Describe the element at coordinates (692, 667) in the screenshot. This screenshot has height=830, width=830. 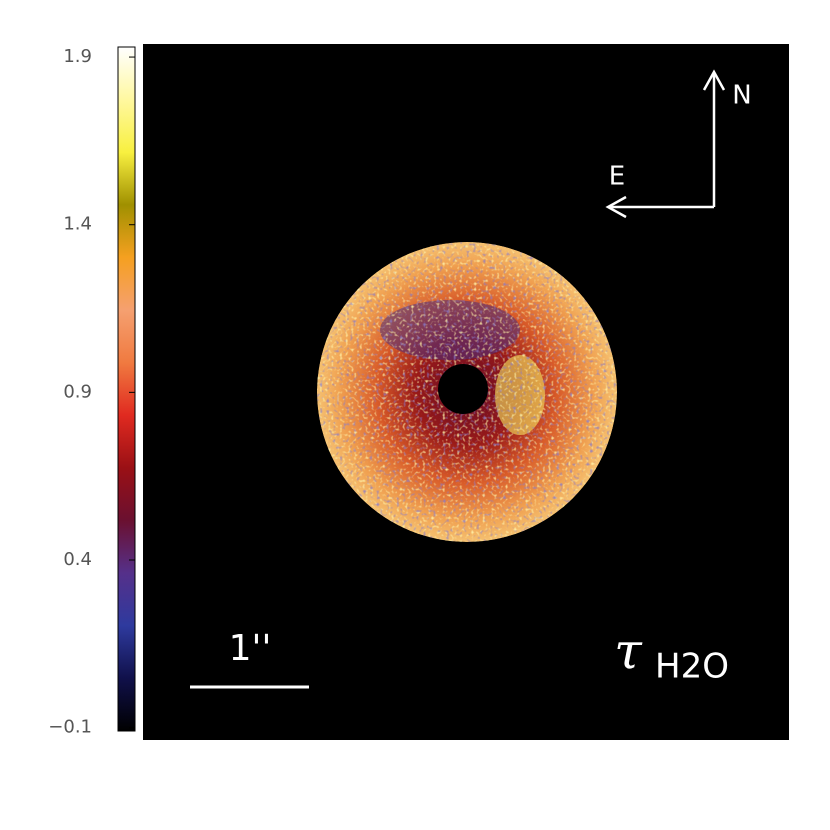
I see `quantity-subscript: H2O` at that location.